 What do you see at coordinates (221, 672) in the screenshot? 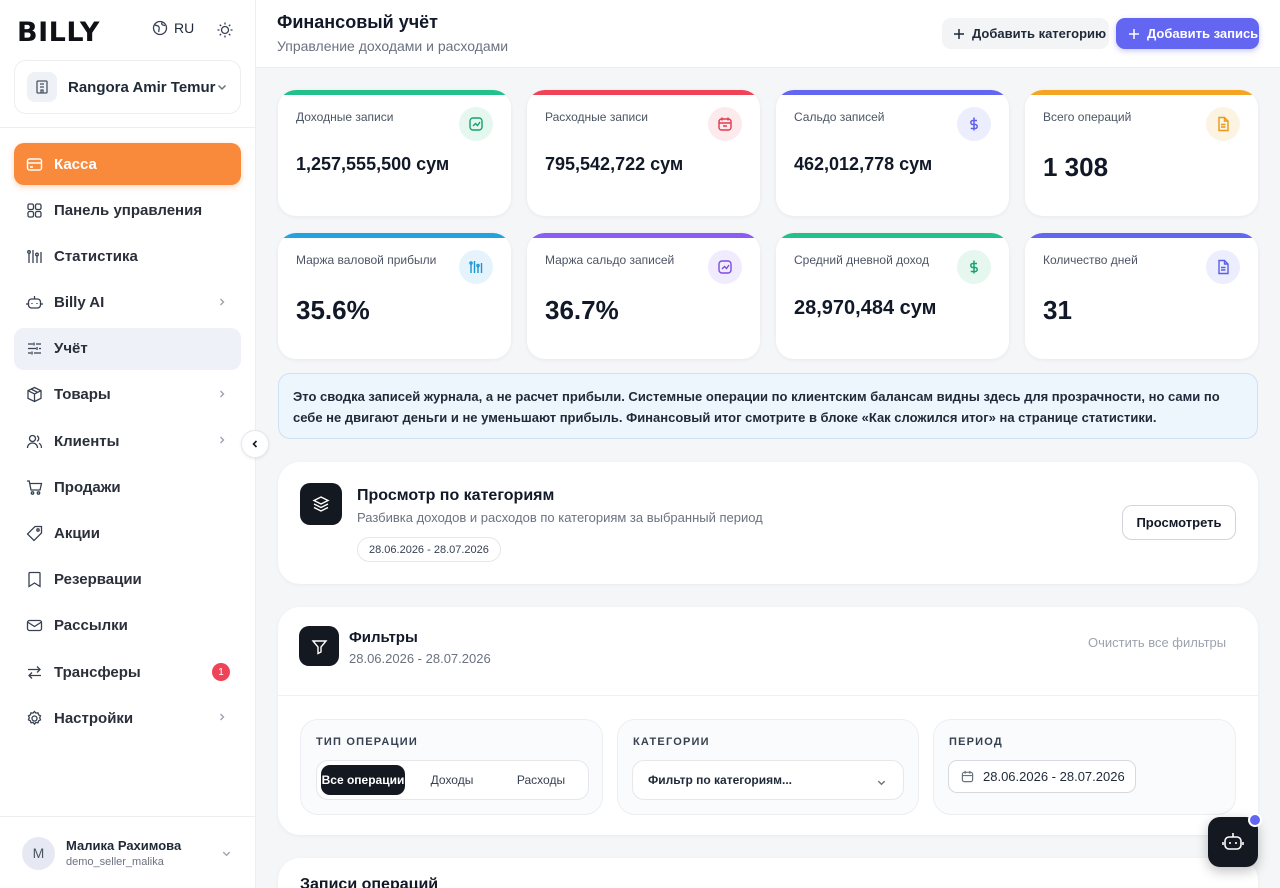
I see `notification-badge: 1` at bounding box center [221, 672].